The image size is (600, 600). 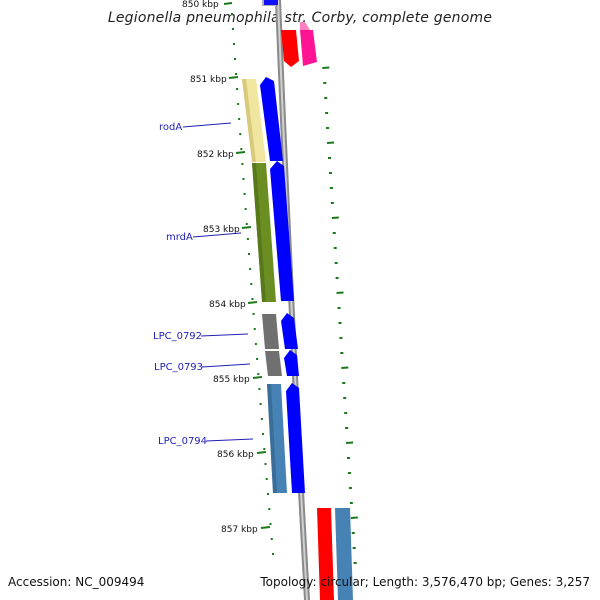 What do you see at coordinates (282, 231) in the screenshot?
I see `cds-mrdA` at bounding box center [282, 231].